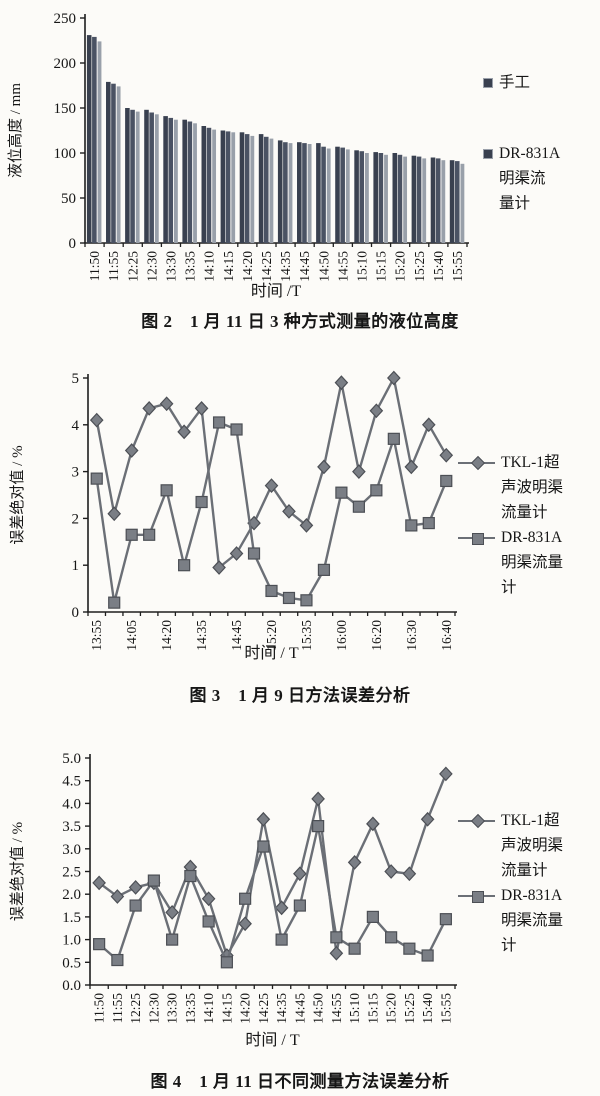 This screenshot has width=600, height=1096. Describe the element at coordinates (354, 1008) in the screenshot. I see `x-tick-label: 15:10` at that location.